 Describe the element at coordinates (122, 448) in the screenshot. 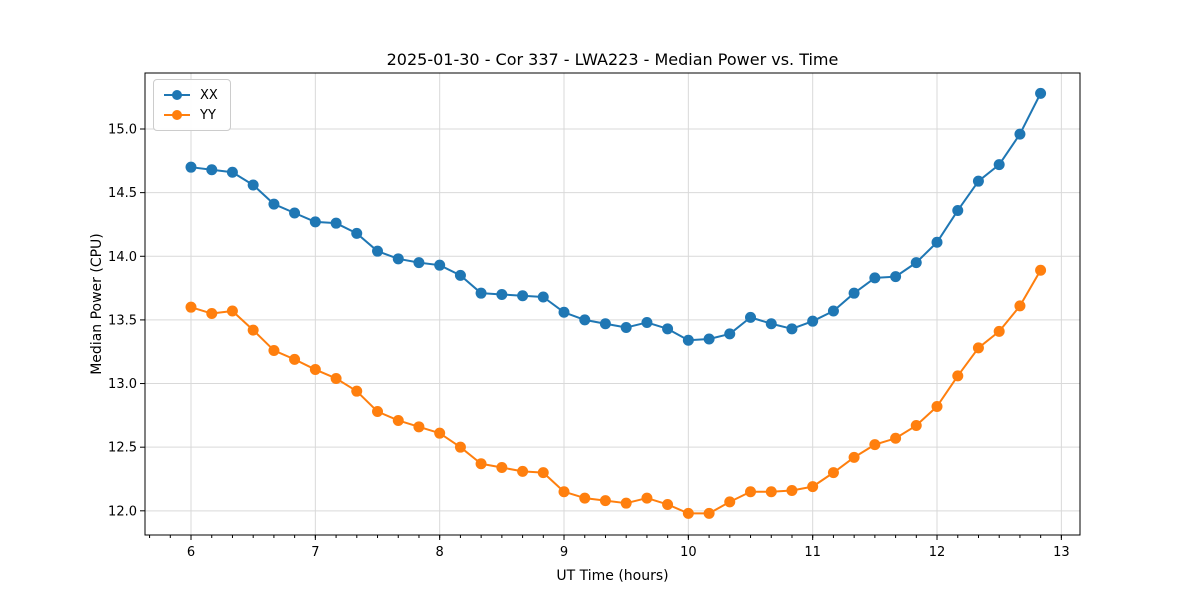

I see `y-tick-label: 12.5` at that location.